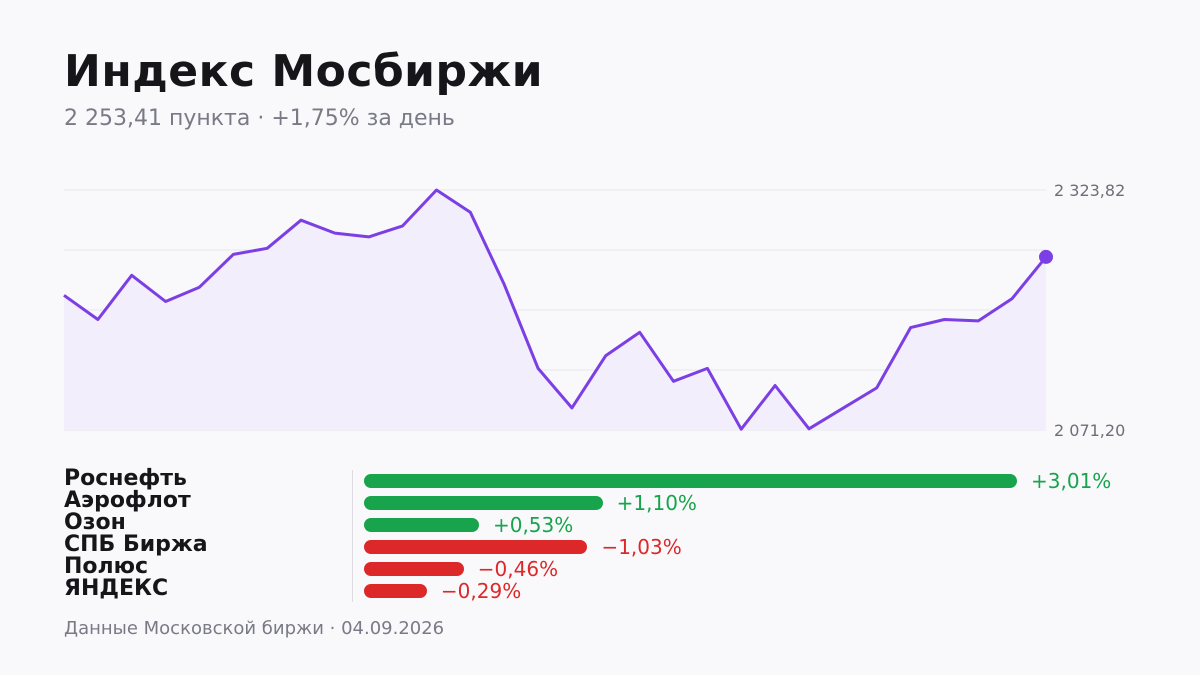  I want to click on mover-value: −0,29%, so click(481, 591).